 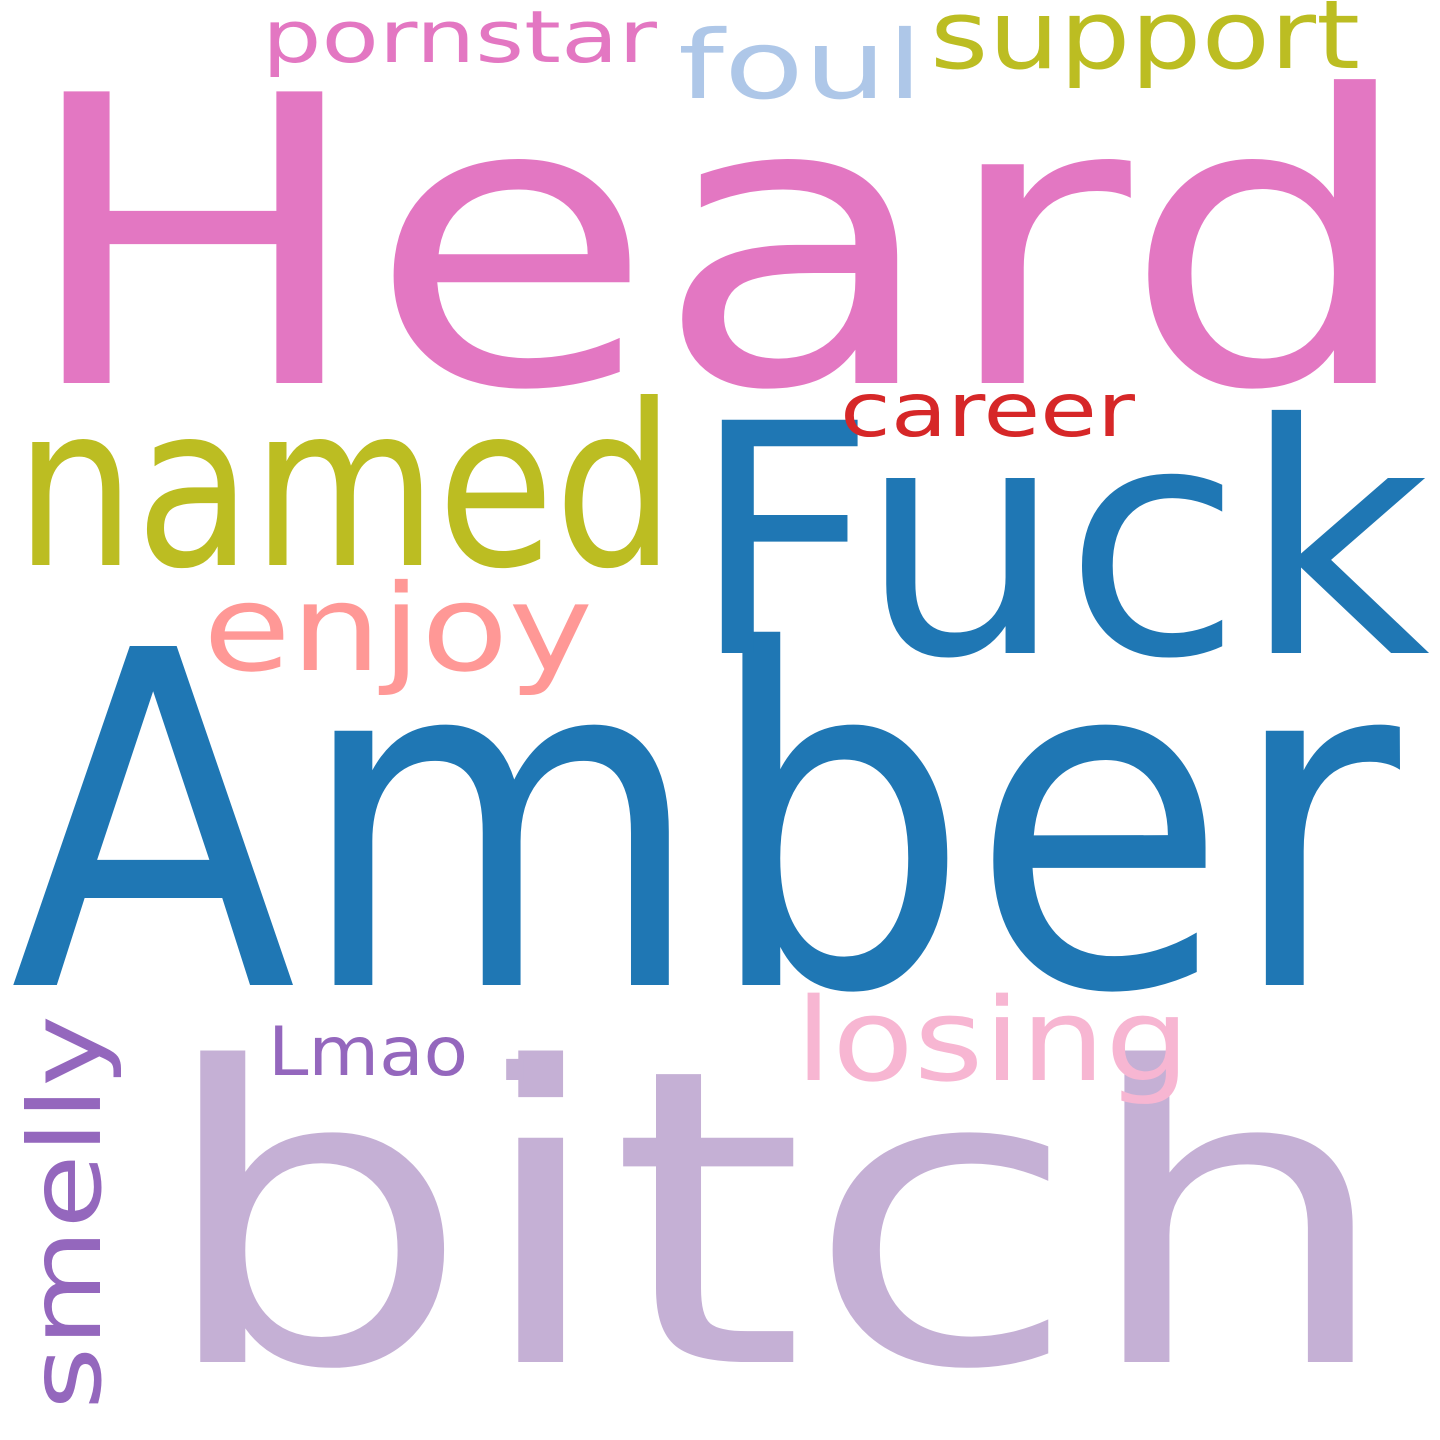 I want to click on word-period: ., so click(x=515, y=1022).